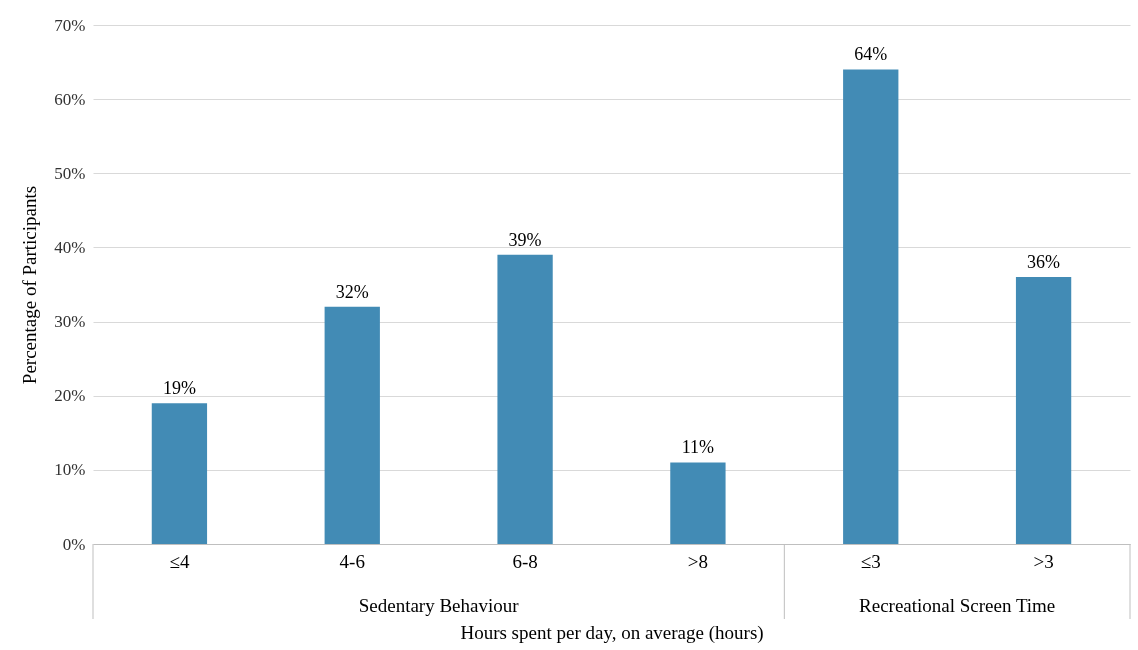  Describe the element at coordinates (70, 25) in the screenshot. I see `y-tick-label: 70%` at that location.